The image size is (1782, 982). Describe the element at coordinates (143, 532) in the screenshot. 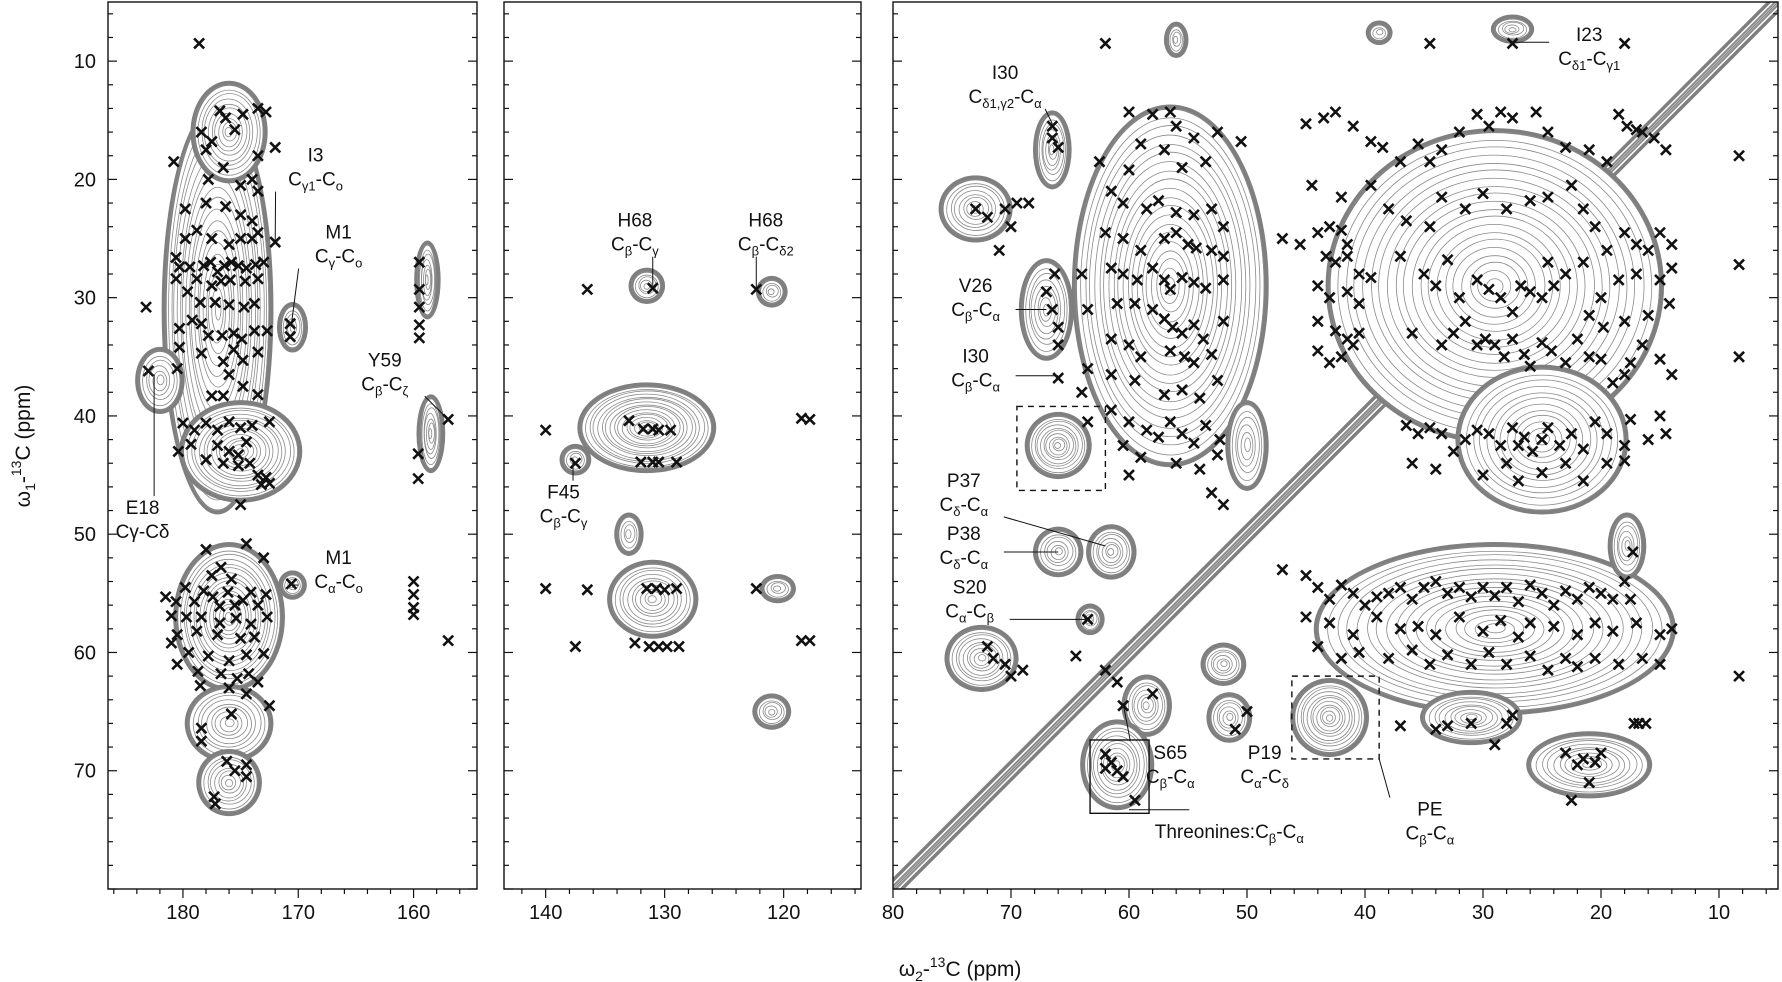

I see `annotation-line: Cγ-Cδ` at that location.